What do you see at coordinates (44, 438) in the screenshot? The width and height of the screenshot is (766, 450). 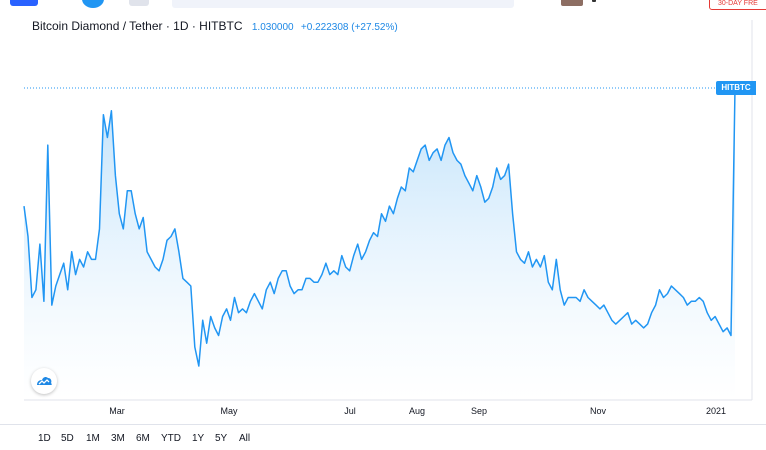 I see `range-button-1d: 1D` at bounding box center [44, 438].